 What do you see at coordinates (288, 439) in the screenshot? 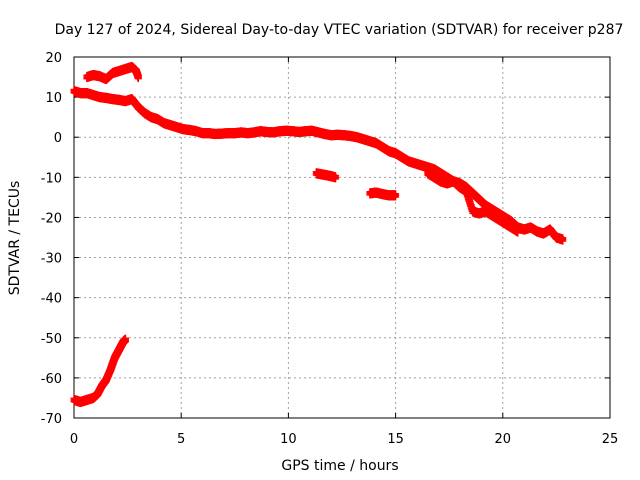
I see `x-tick-label: 10` at bounding box center [288, 439].